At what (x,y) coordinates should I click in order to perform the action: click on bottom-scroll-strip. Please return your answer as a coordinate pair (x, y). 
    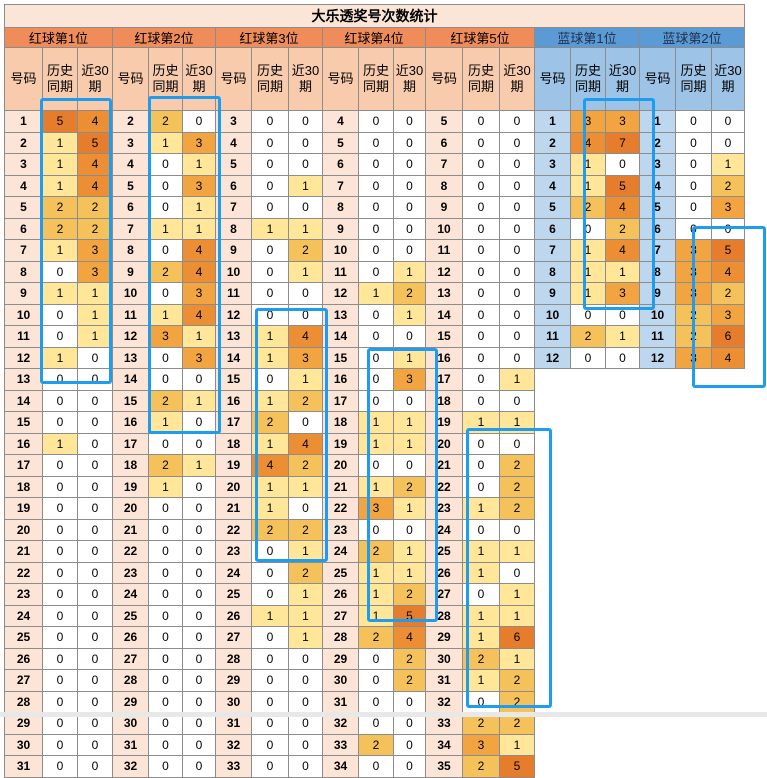
    Looking at the image, I should click on (383, 714).